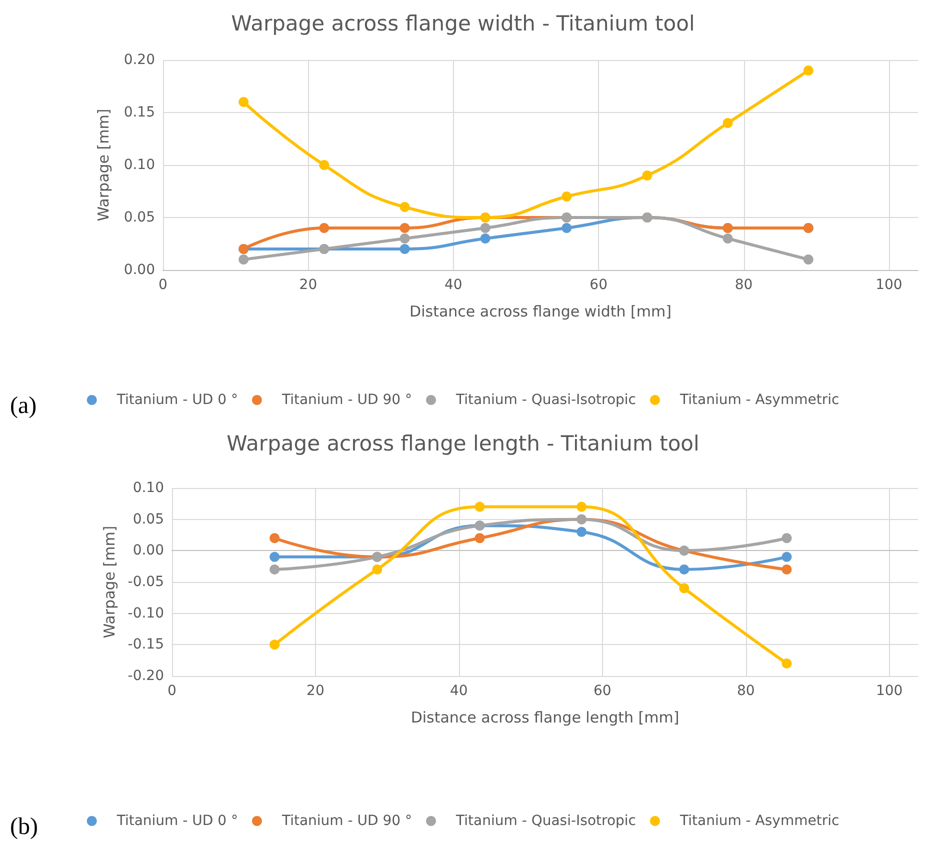 The height and width of the screenshot is (841, 926). What do you see at coordinates (146, 644) in the screenshot?
I see `y-tick-label: -0.15` at bounding box center [146, 644].